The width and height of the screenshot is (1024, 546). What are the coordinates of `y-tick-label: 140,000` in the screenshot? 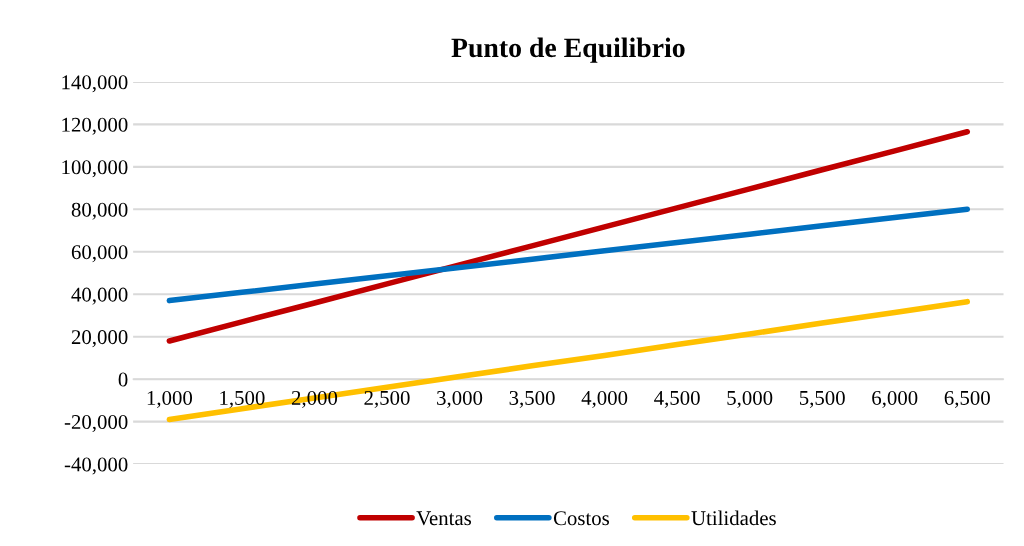 It's located at (95, 84).